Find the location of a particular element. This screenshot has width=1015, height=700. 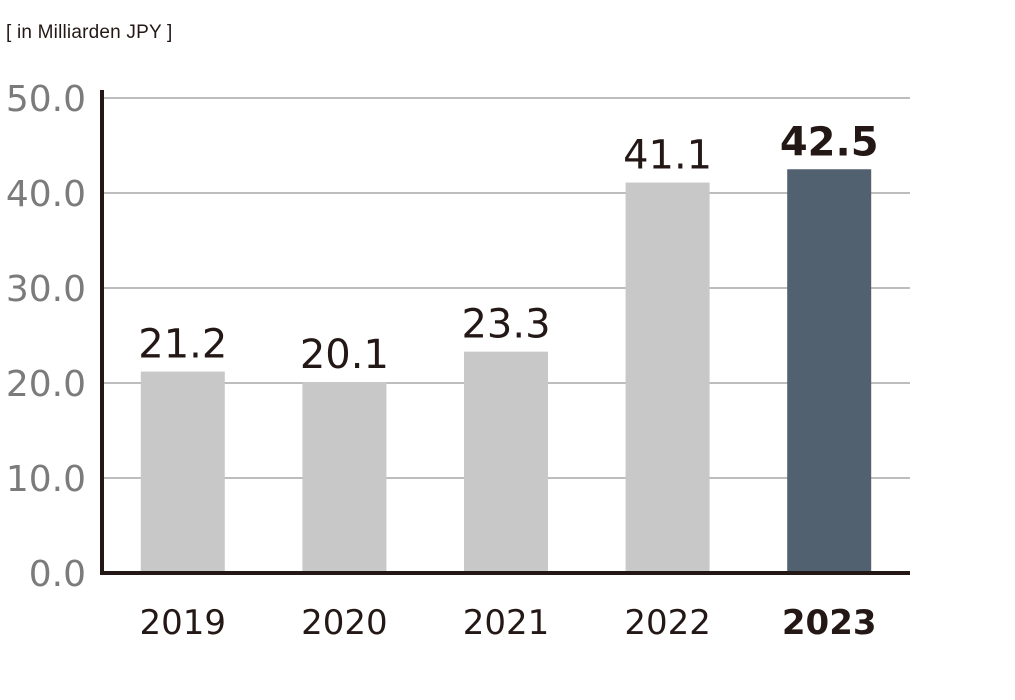

bar-value-label-2019: 21.2 is located at coordinates (182, 345).